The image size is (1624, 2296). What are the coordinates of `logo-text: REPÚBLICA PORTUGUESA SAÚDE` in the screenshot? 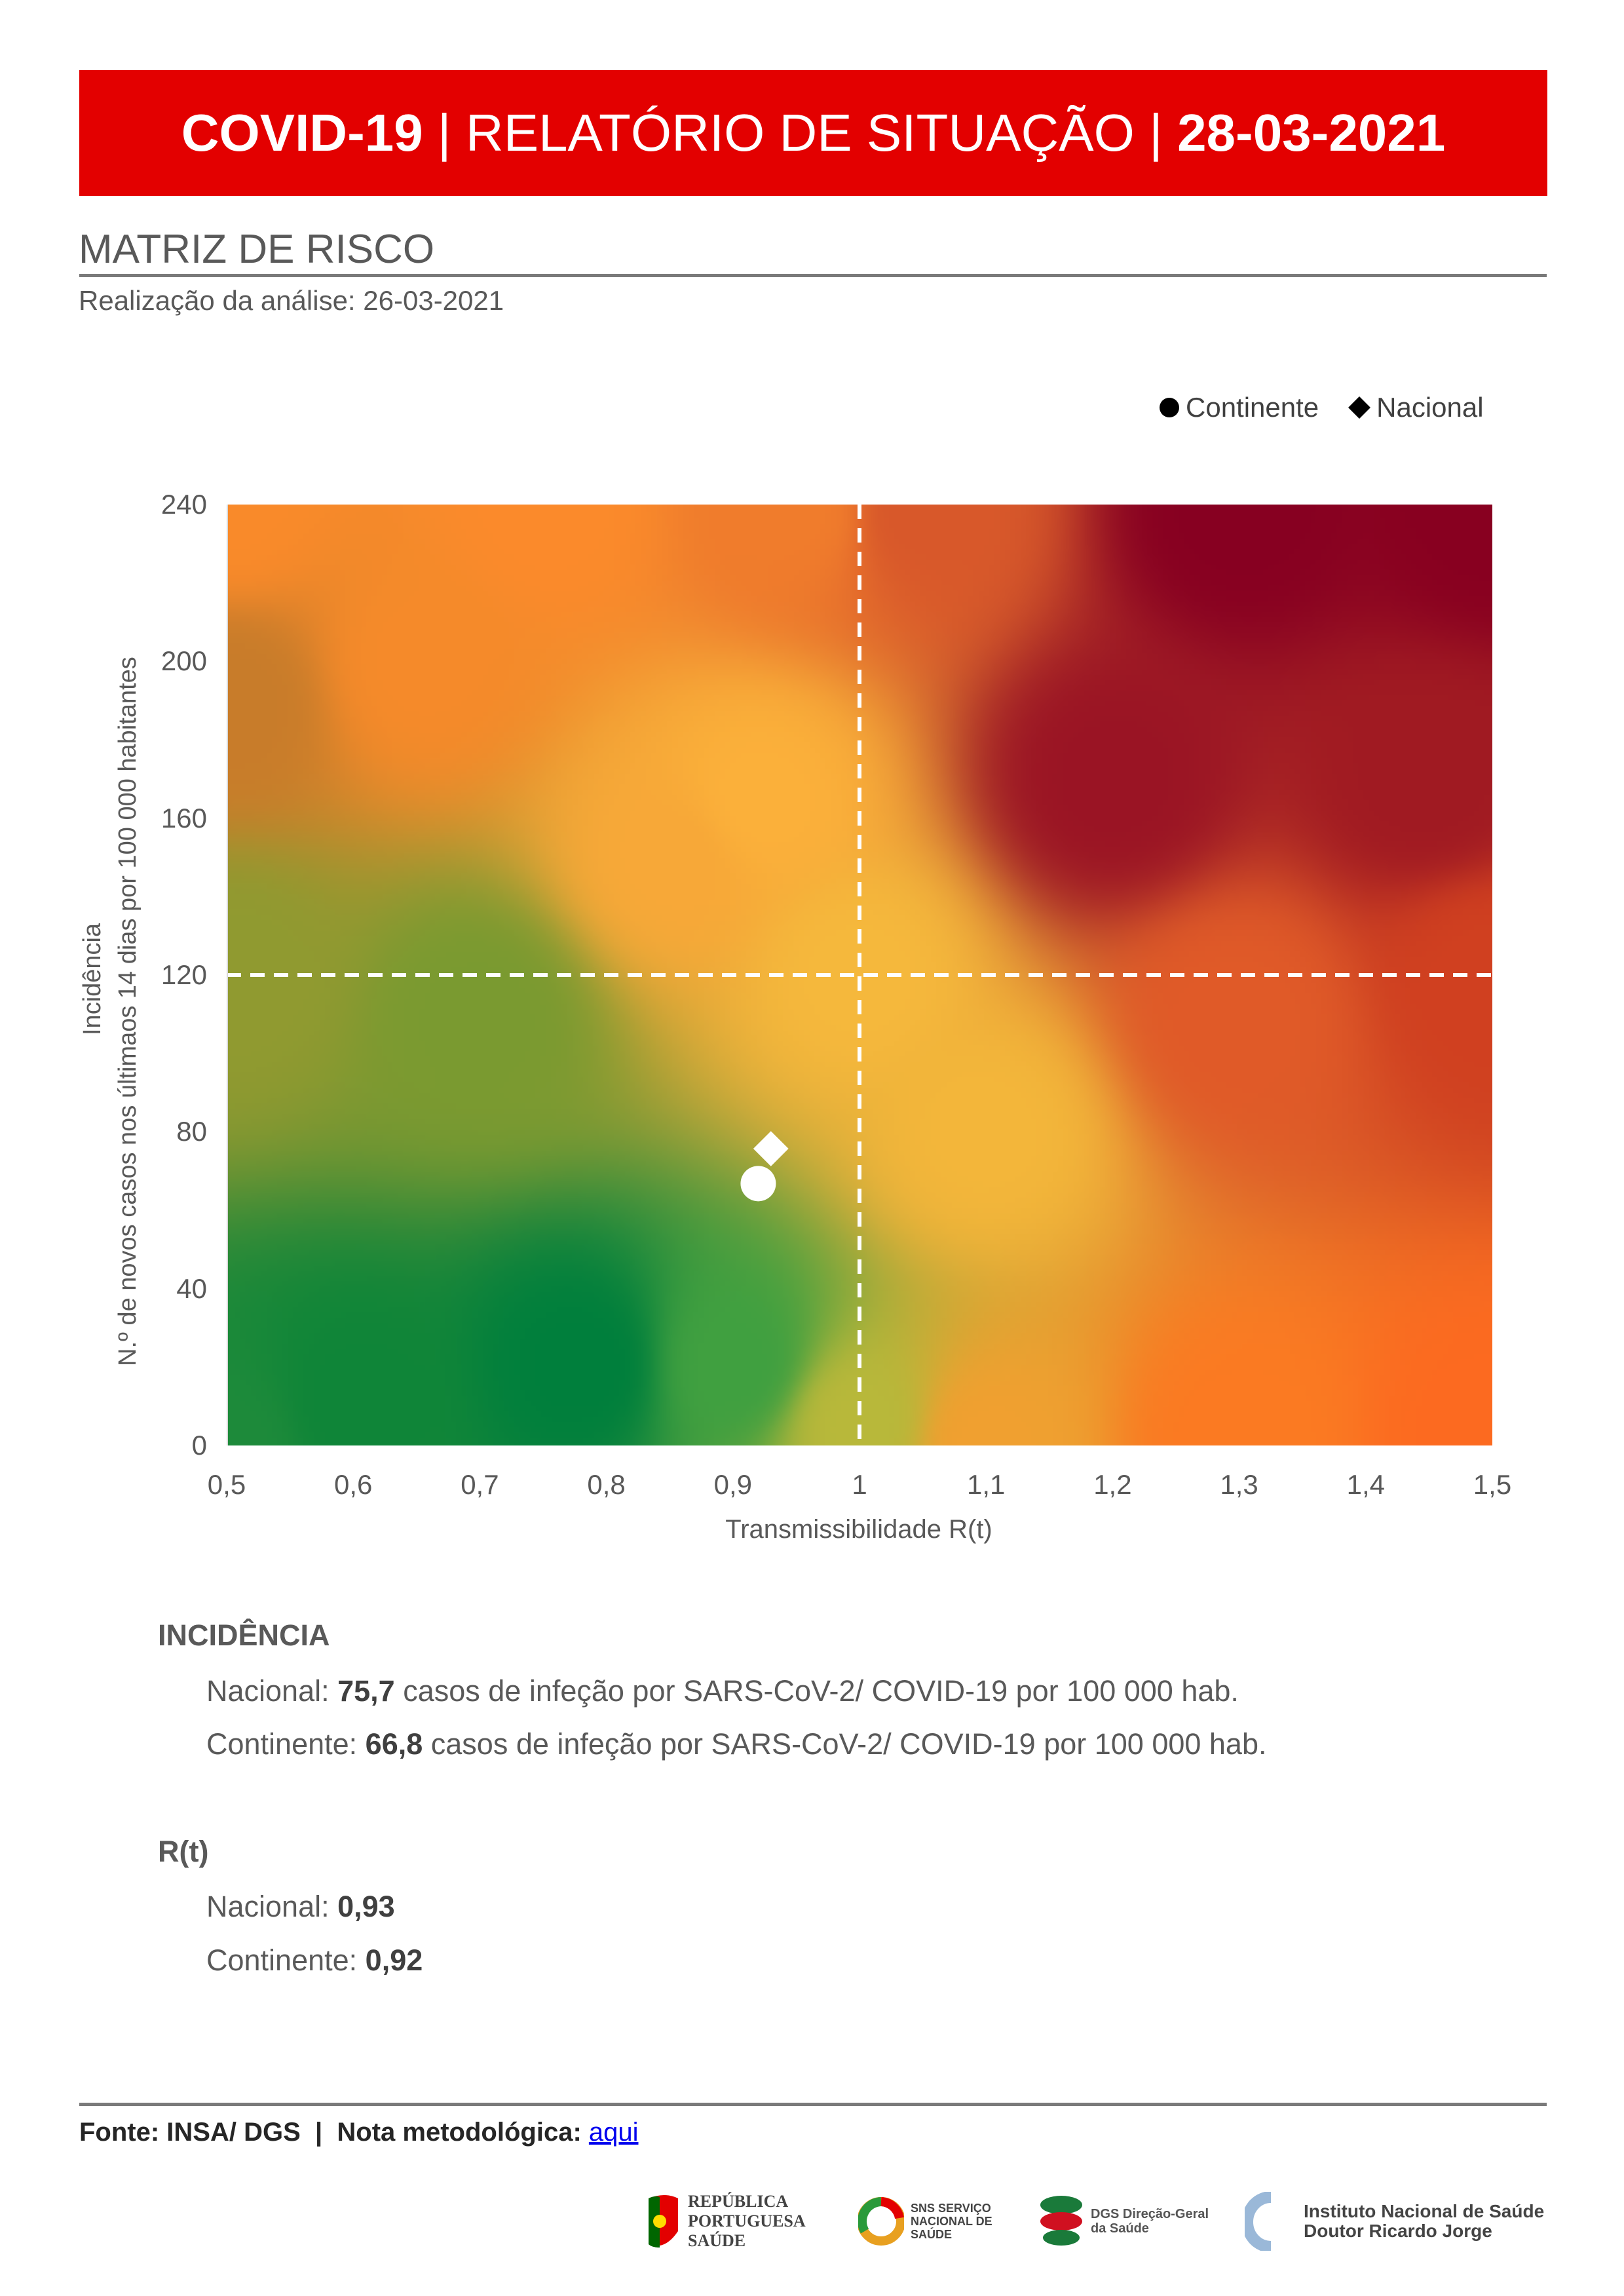 It's located at (746, 2221).